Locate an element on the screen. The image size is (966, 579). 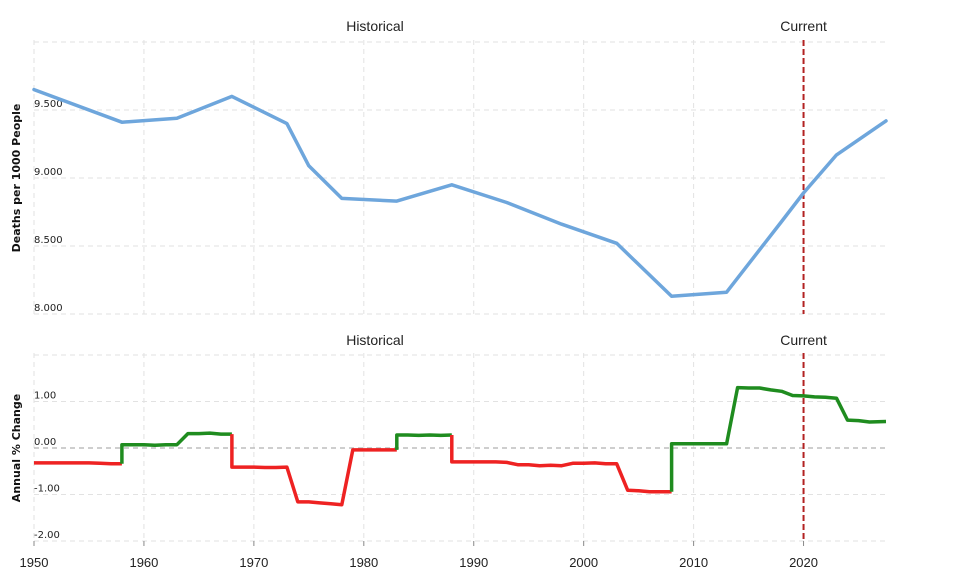
y-tick-label: 8.000 is located at coordinates (48, 308).